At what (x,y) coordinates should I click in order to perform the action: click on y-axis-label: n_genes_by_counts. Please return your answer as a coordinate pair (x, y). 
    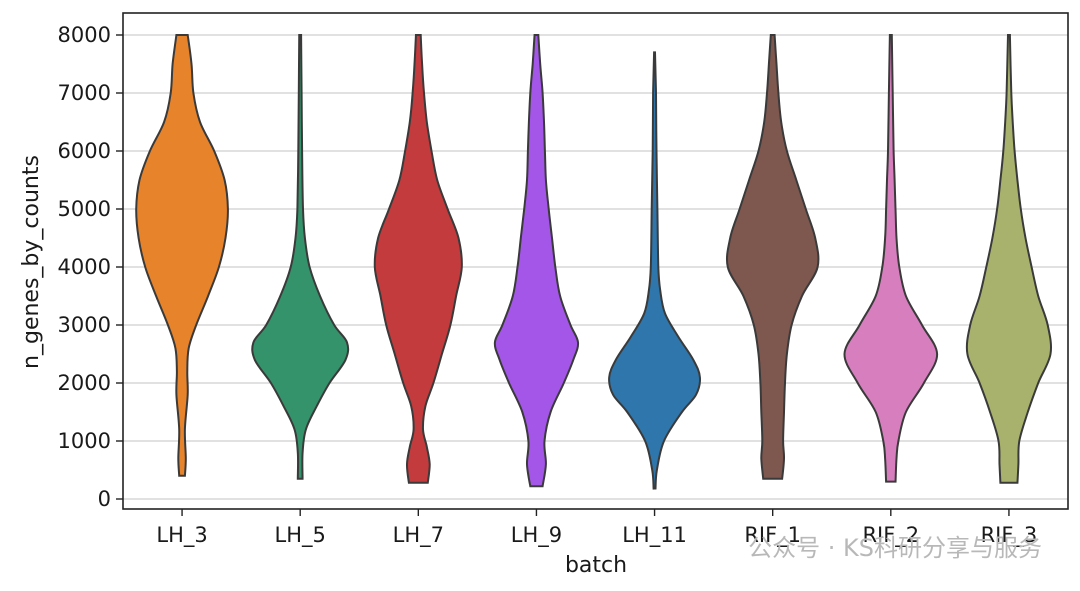
    Looking at the image, I should click on (31, 262).